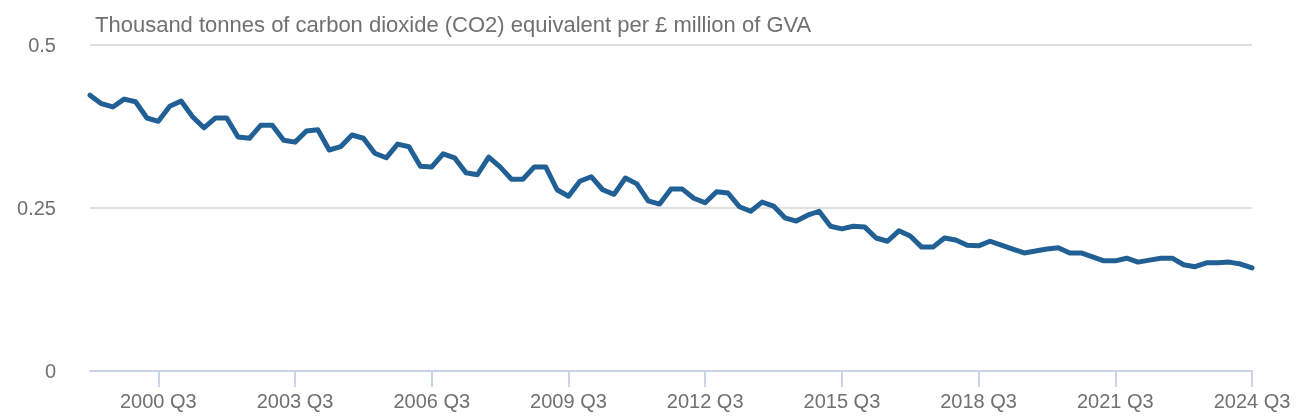  What do you see at coordinates (432, 401) in the screenshot?
I see `x-tick-label: 2006 Q3` at bounding box center [432, 401].